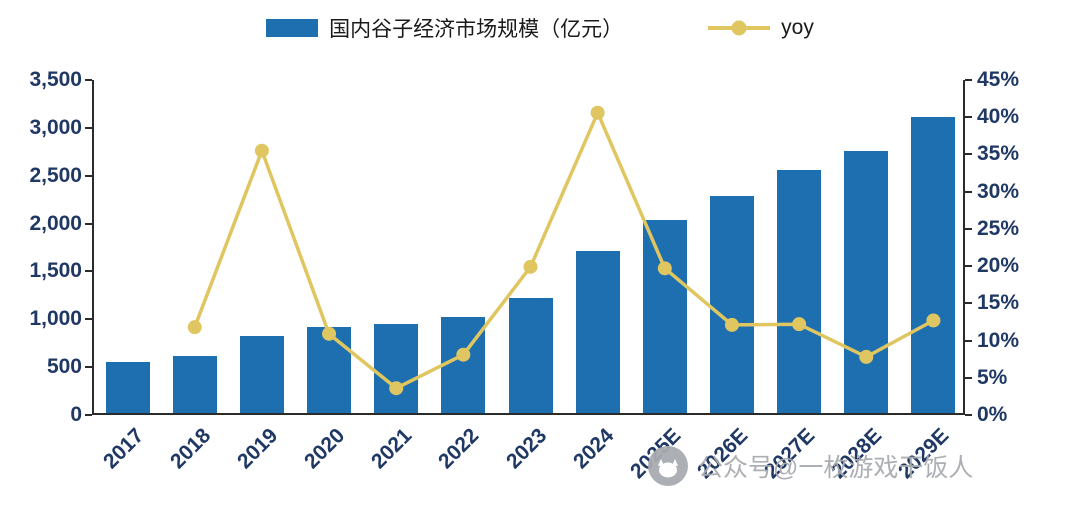  What do you see at coordinates (731, 304) in the screenshot?
I see `bar-2026E` at bounding box center [731, 304].